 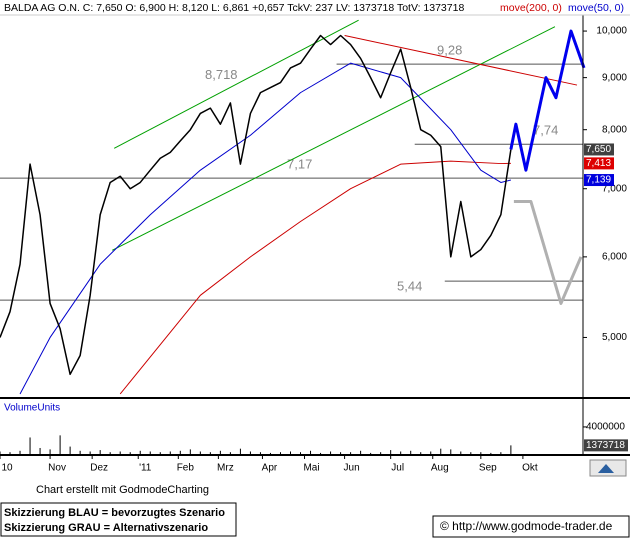 I want to click on footer: Chart erstellt mit GodmodeCharting, so click(x=122, y=490).